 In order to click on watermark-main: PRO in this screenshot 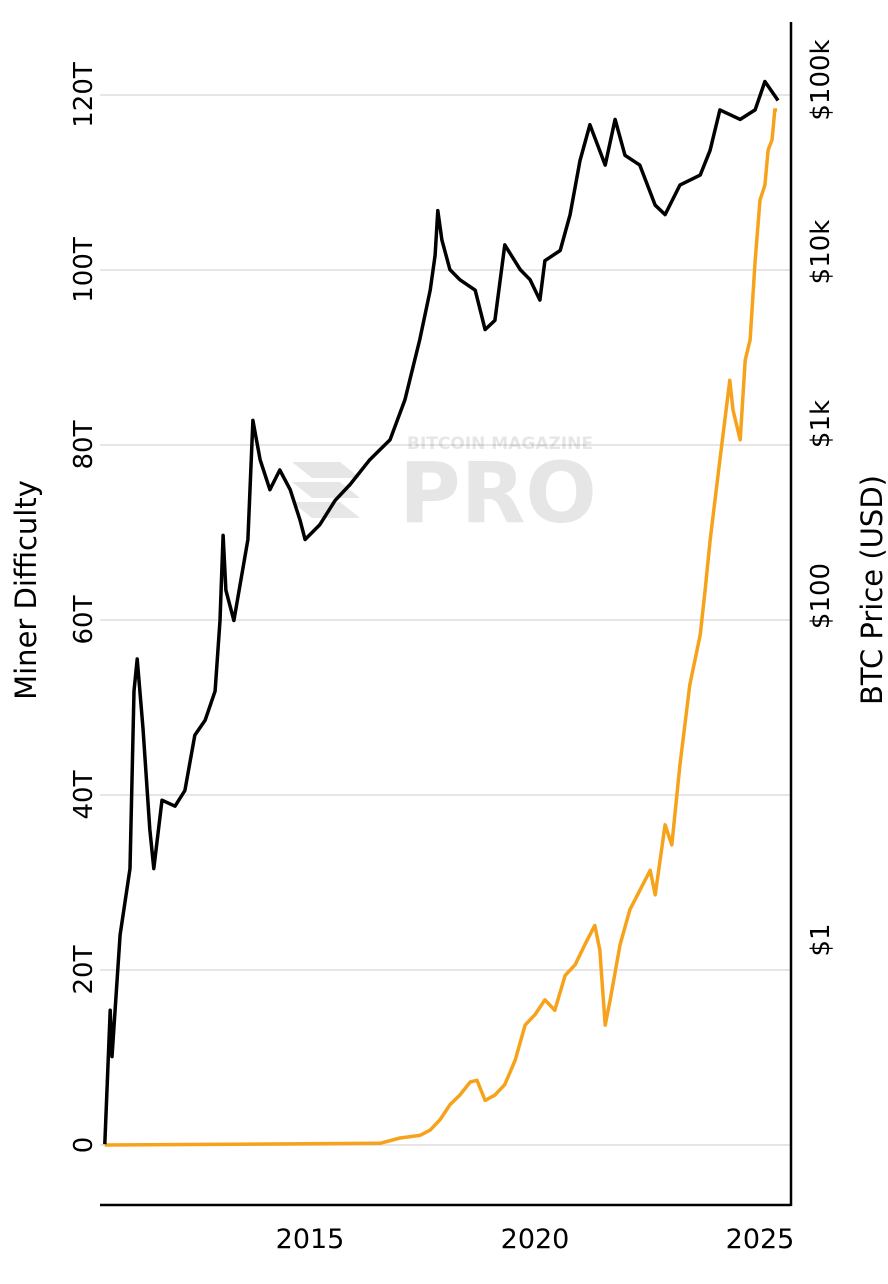, I will do `click(498, 493)`.